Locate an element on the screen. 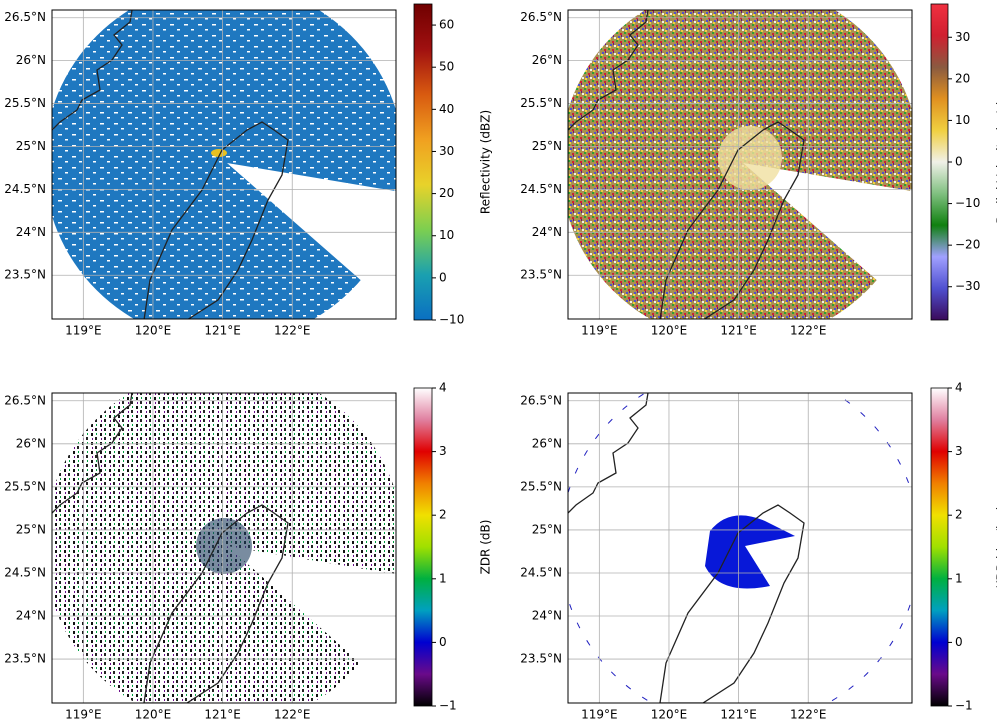 This screenshot has height=723, width=997. colorbar-tick-label: 10 is located at coordinates (446, 235).